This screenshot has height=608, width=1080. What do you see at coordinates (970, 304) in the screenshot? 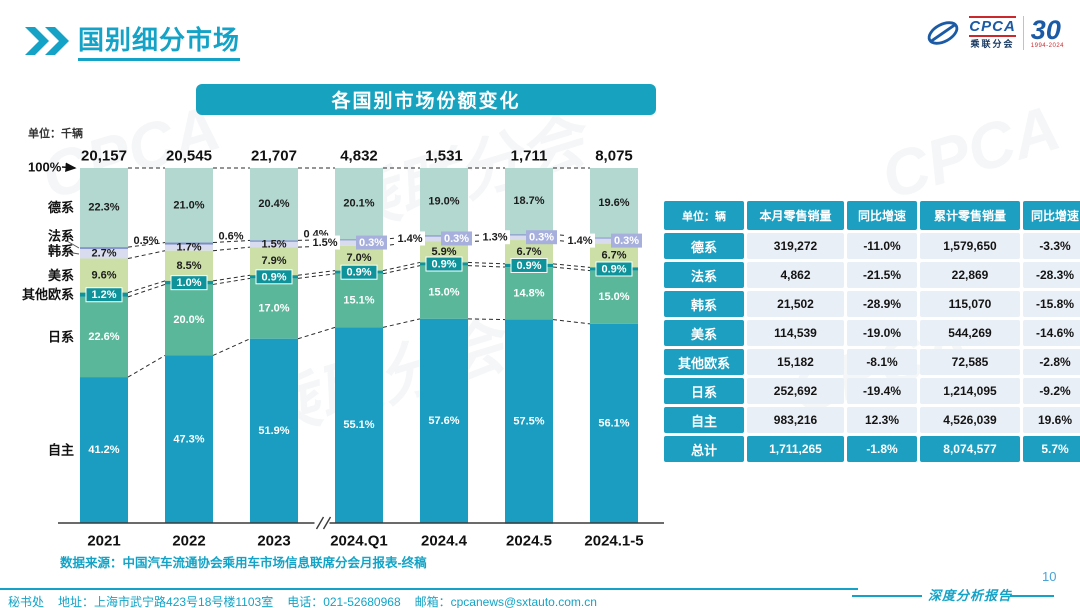
I see `table-cell: 115,070` at bounding box center [970, 304].